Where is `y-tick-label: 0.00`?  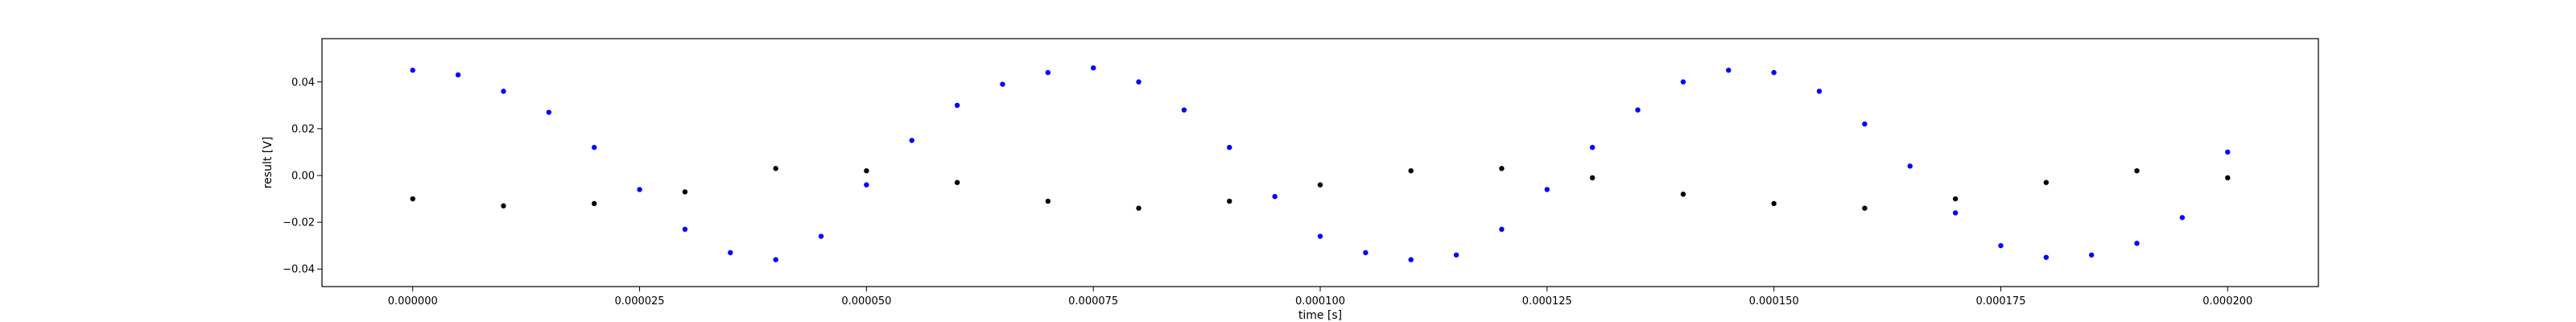 y-tick-label: 0.00 is located at coordinates (303, 176).